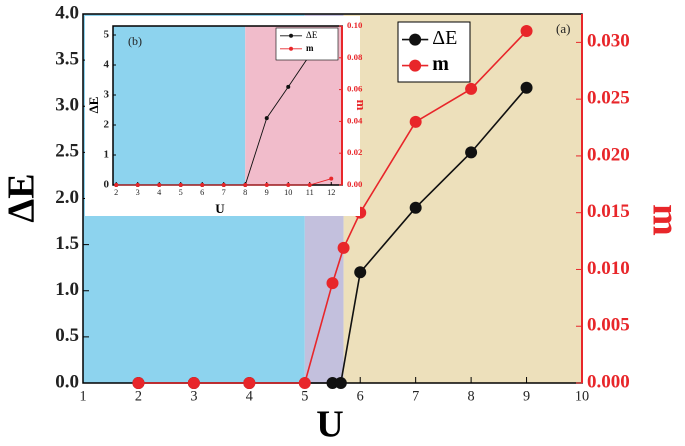 The image size is (685, 446). I want to click on y2-tick-label: 0.025, so click(608, 98).